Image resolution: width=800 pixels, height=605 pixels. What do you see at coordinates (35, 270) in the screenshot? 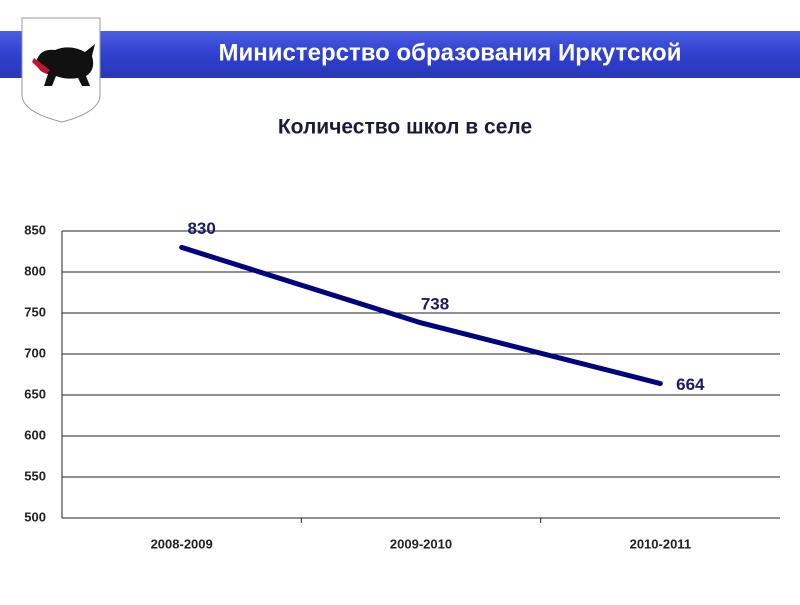
I see `y-tick-label: 800` at bounding box center [35, 270].